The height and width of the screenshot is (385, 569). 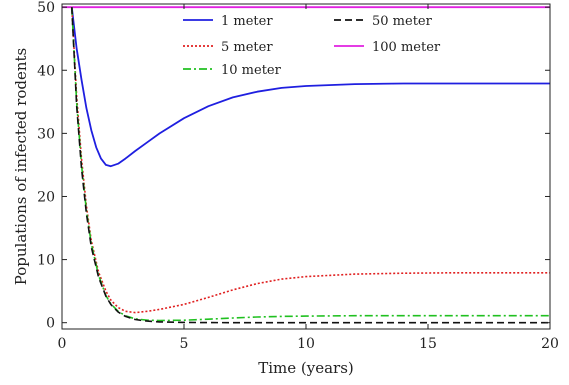 I want to click on legend-label-10-meter: 10 meter, so click(x=251, y=70).